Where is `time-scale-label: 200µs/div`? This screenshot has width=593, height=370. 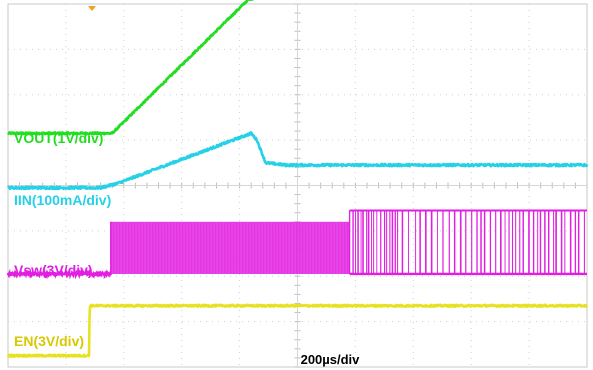
time-scale-label: 200µs/div is located at coordinates (331, 359).